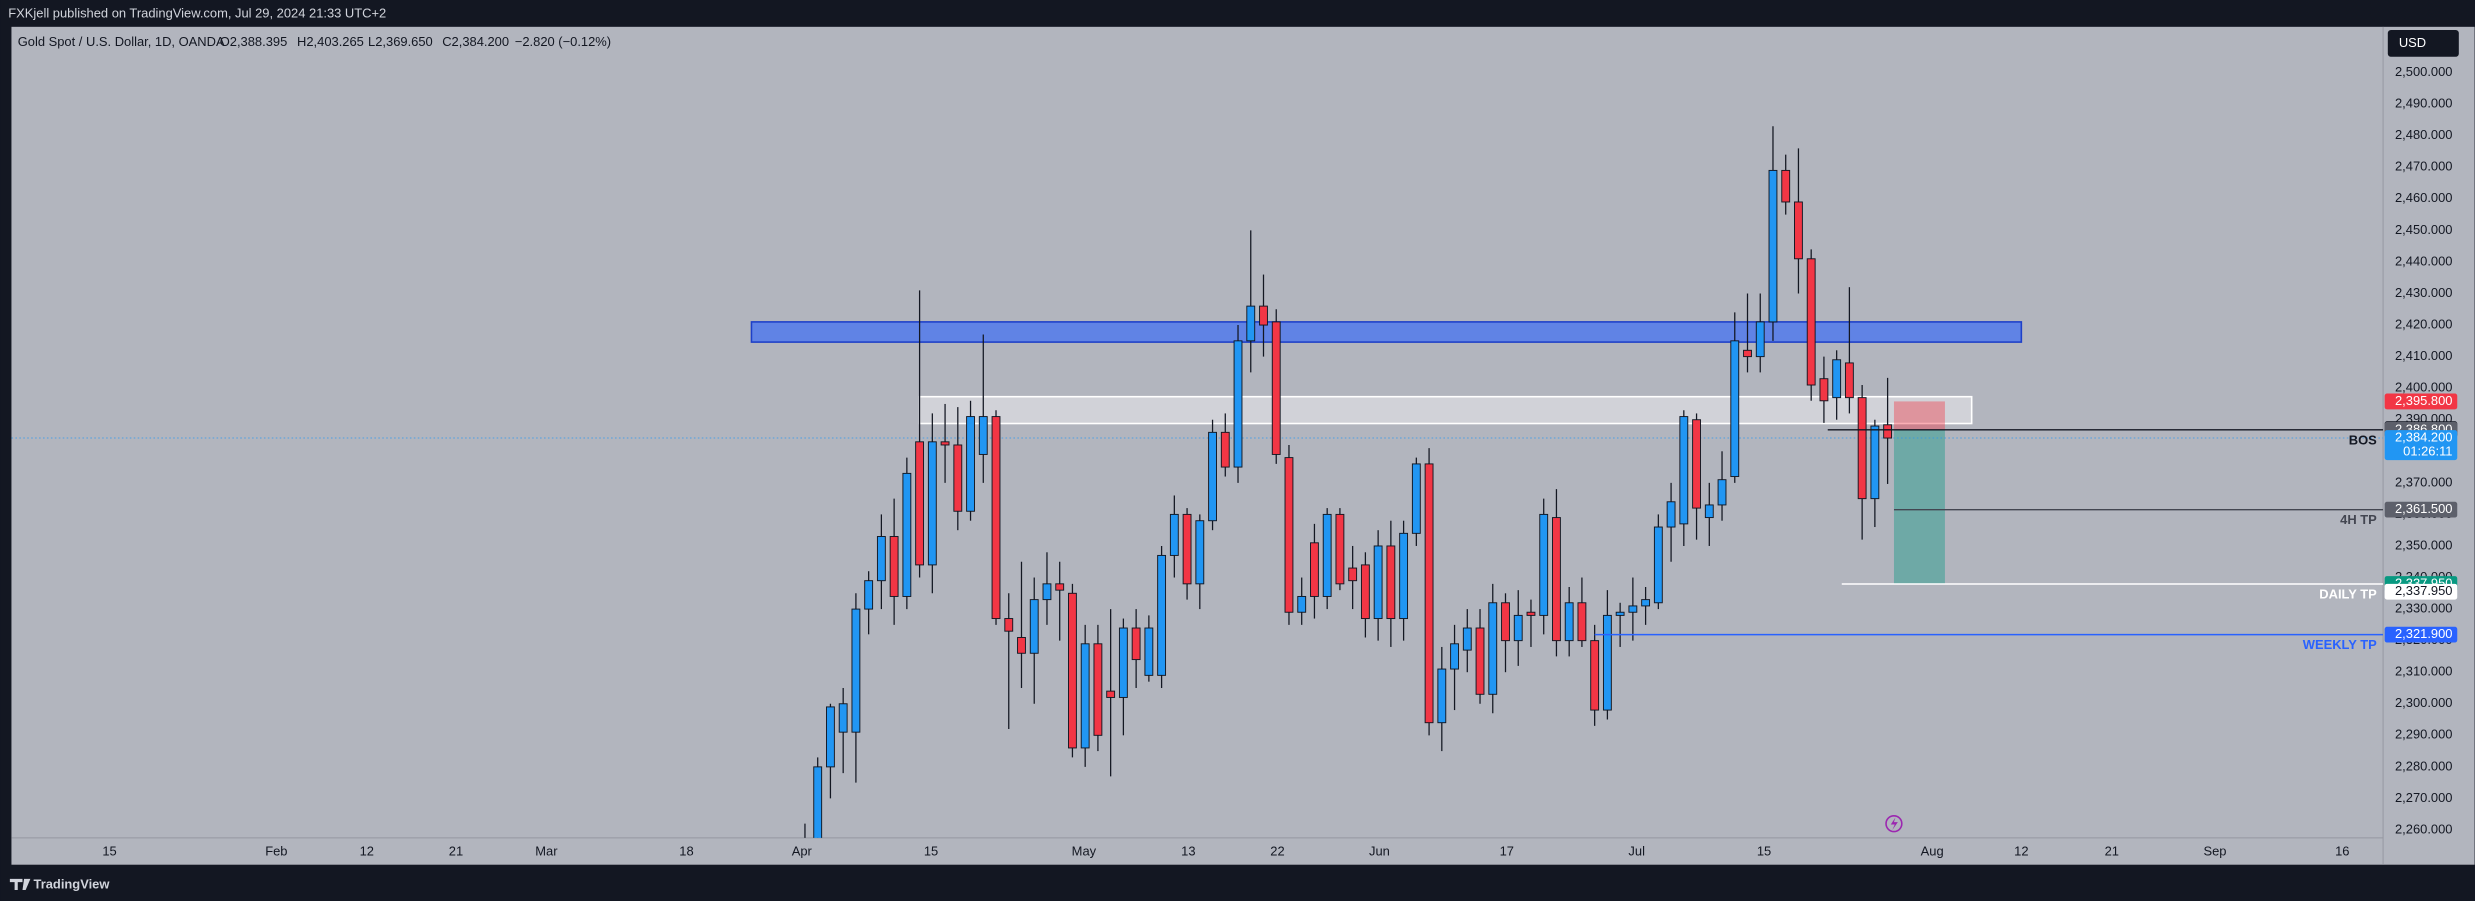  What do you see at coordinates (563, 41) in the screenshot?
I see `legend-change: −2.820 (−0.12%)` at bounding box center [563, 41].